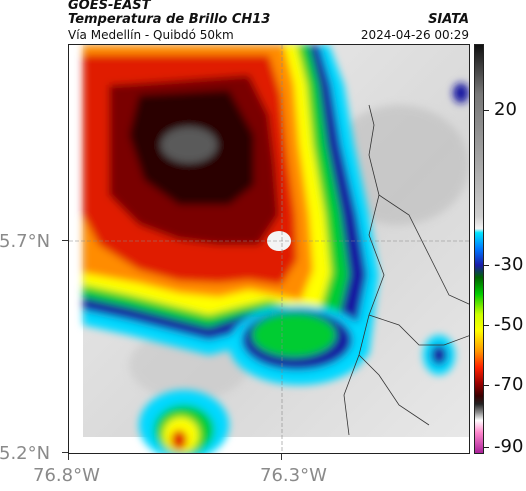 The height and width of the screenshot is (491, 526). What do you see at coordinates (189, 145) in the screenshot?
I see `cloud-top-grey` at bounding box center [189, 145].